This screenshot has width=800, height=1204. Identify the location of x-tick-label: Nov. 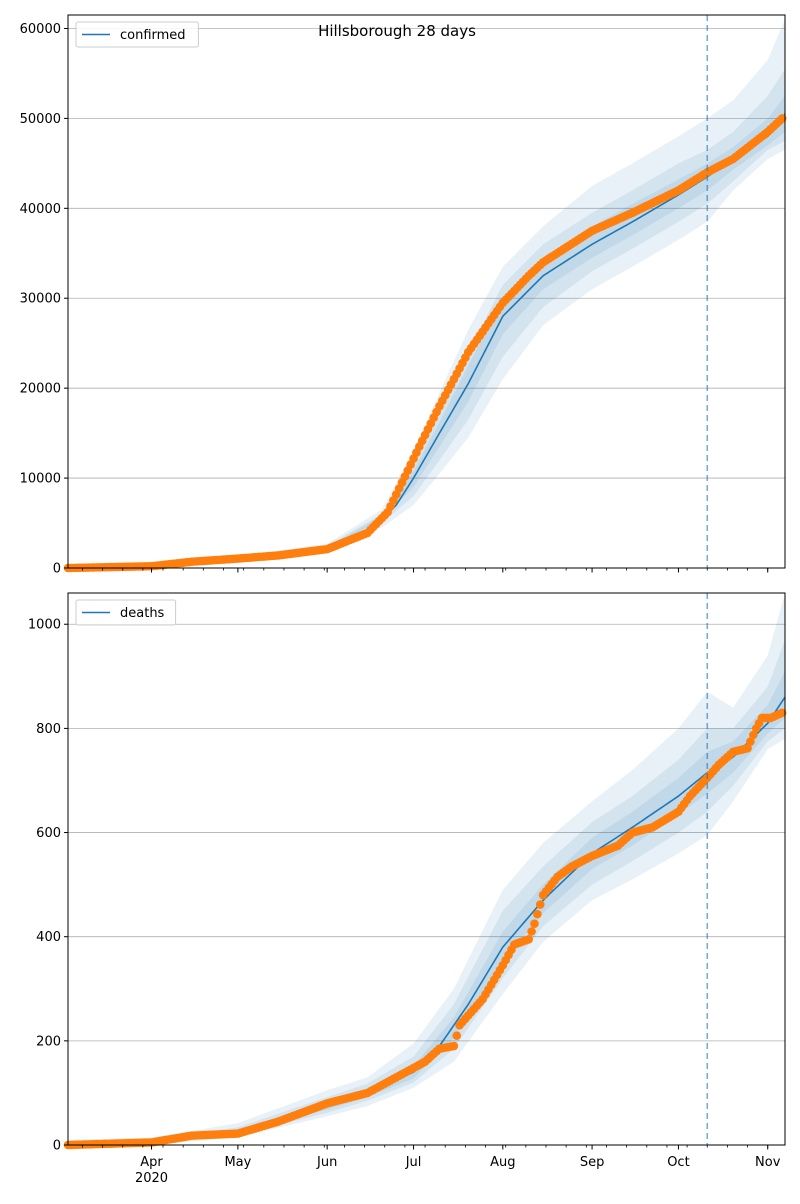
(768, 1162).